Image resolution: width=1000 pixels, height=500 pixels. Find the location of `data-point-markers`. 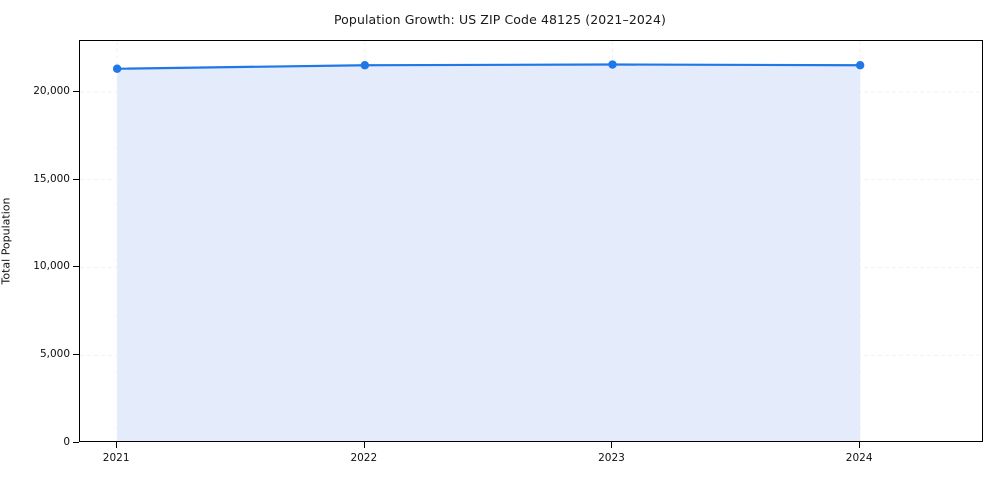

data-point-markers is located at coordinates (488, 66).